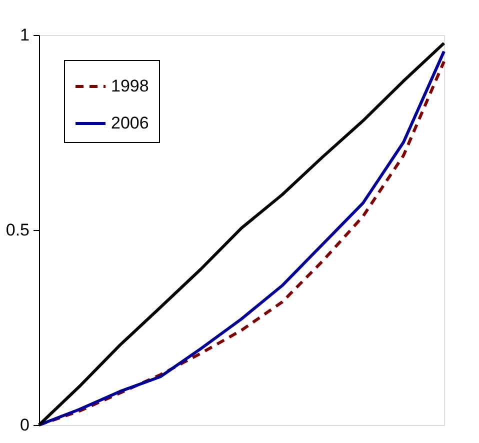 The height and width of the screenshot is (443, 479). What do you see at coordinates (130, 86) in the screenshot?
I see `legend-label: 1998` at bounding box center [130, 86].